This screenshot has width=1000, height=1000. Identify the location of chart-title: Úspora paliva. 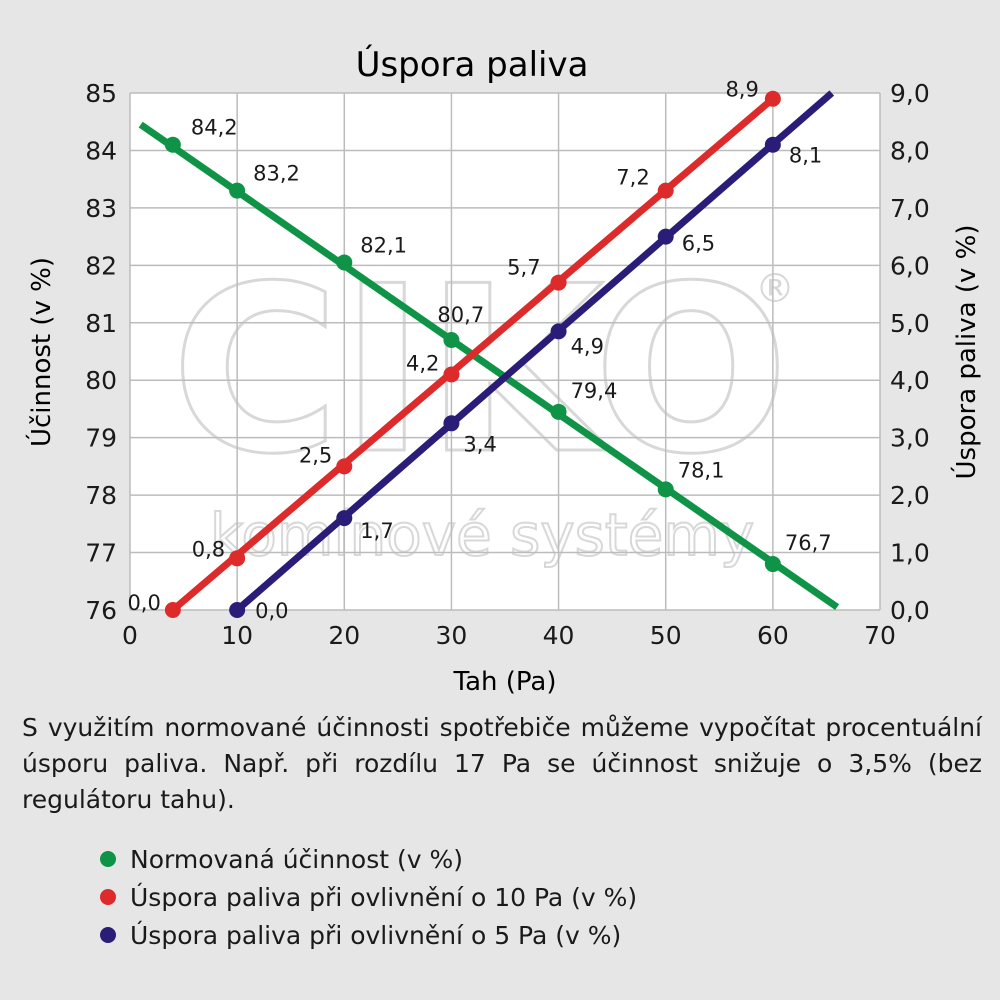
(472, 64).